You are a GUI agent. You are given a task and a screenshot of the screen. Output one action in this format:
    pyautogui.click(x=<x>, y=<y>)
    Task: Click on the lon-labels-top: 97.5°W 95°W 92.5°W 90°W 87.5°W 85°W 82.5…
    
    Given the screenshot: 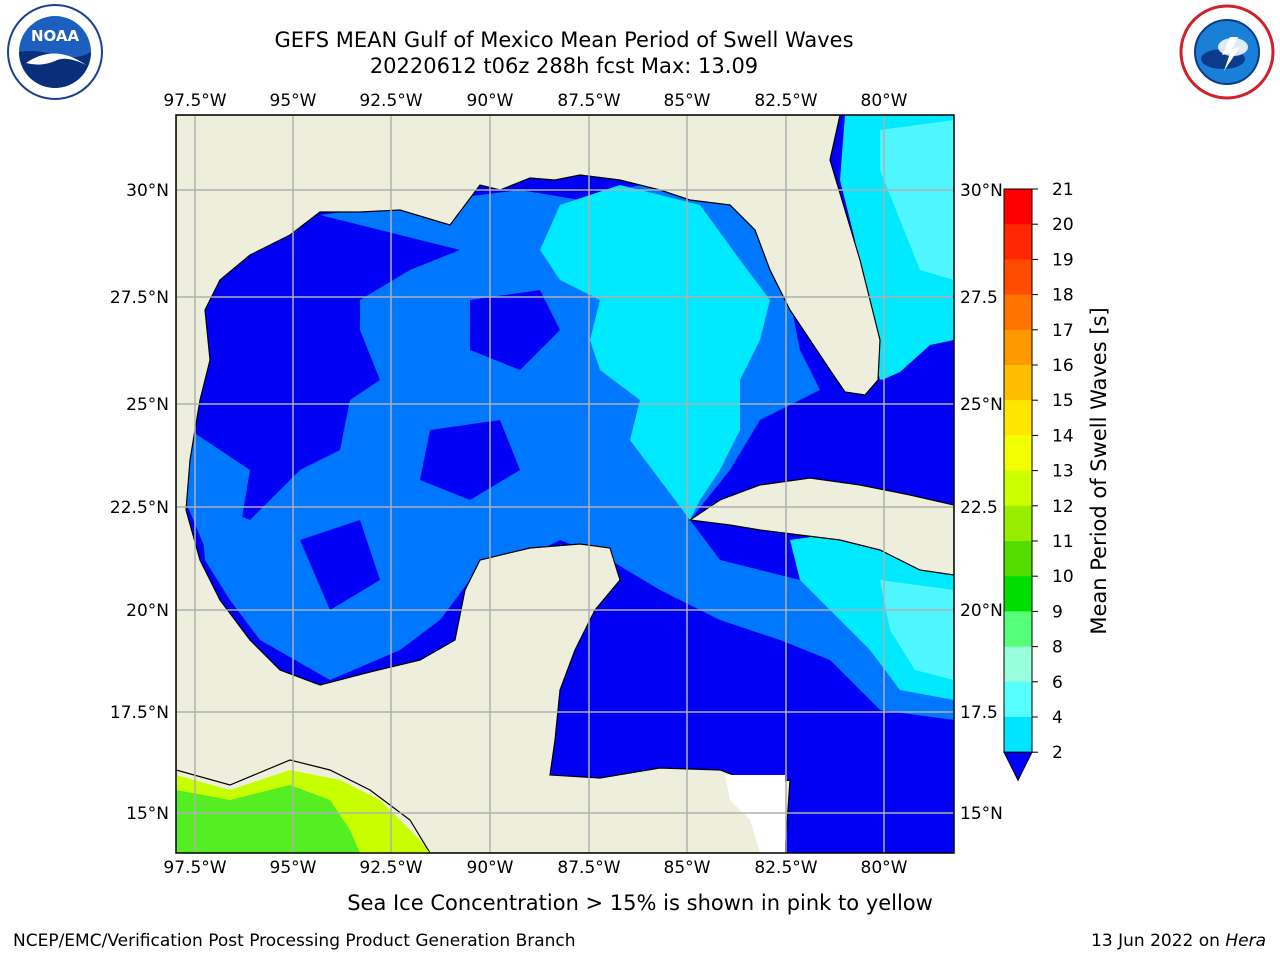 What is the action you would take?
    pyautogui.click(x=535, y=101)
    